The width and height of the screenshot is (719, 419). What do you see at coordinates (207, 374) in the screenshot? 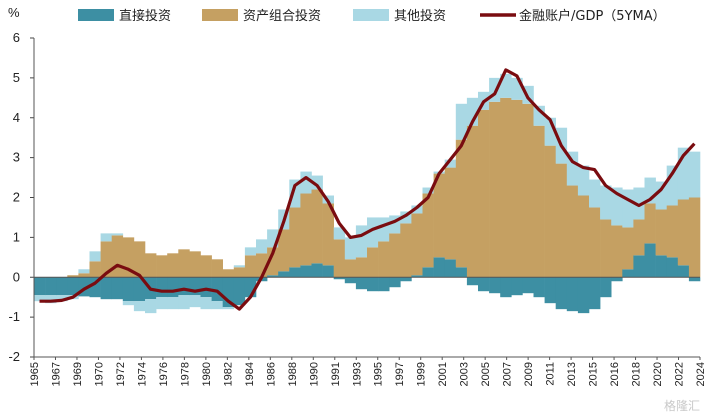
I see `x-tick-label: 1980` at bounding box center [207, 374].